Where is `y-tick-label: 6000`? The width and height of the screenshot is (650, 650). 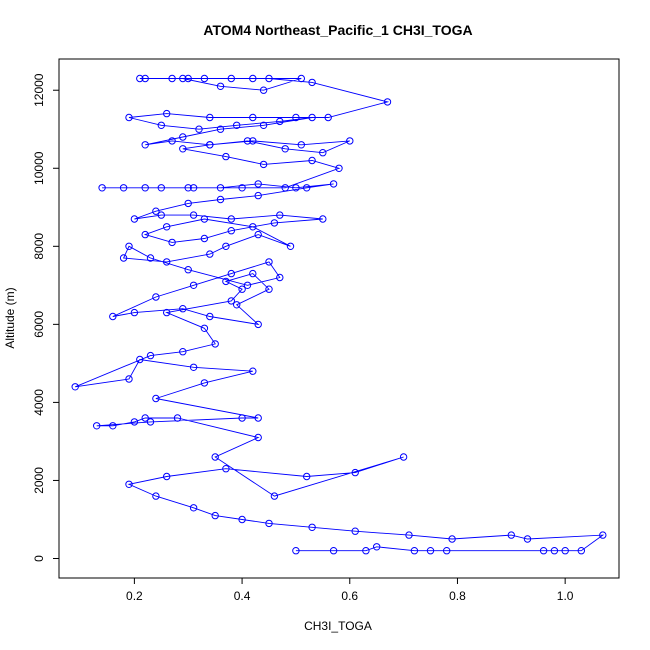 y-tick-label: 6000 is located at coordinates (39, 324).